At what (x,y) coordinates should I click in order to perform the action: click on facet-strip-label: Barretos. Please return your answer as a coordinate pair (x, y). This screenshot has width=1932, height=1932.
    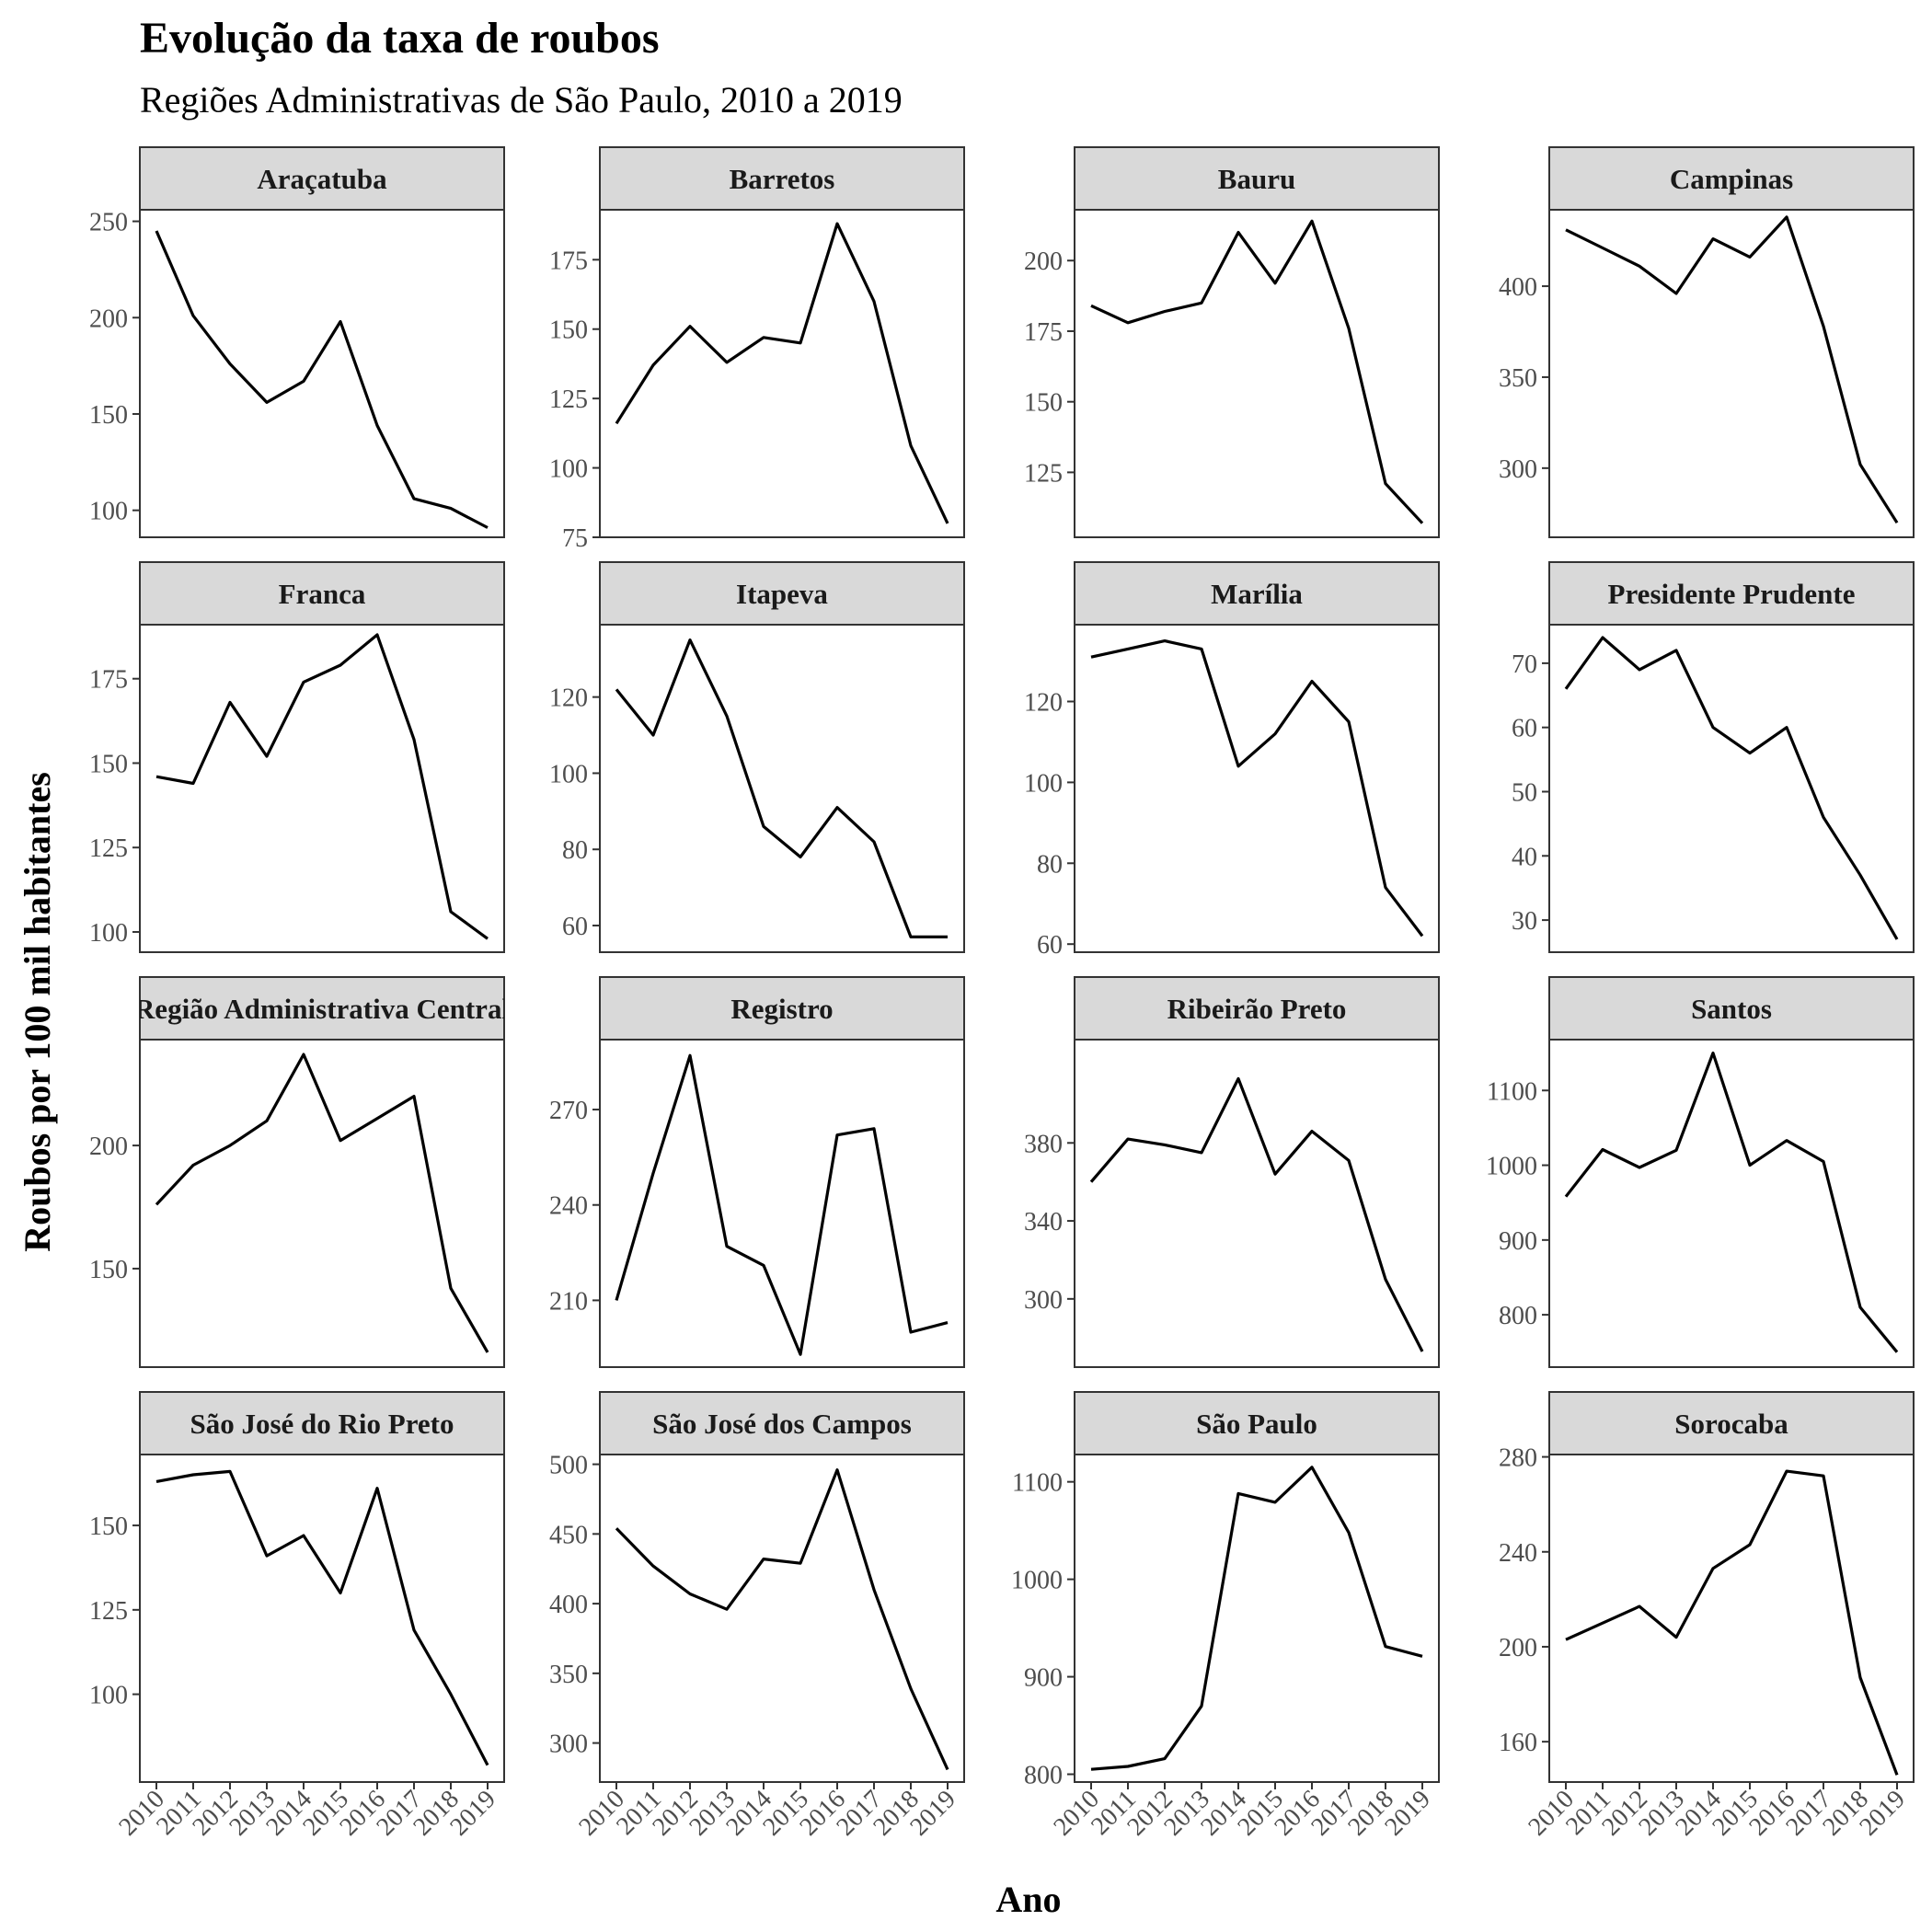
    Looking at the image, I should click on (782, 179).